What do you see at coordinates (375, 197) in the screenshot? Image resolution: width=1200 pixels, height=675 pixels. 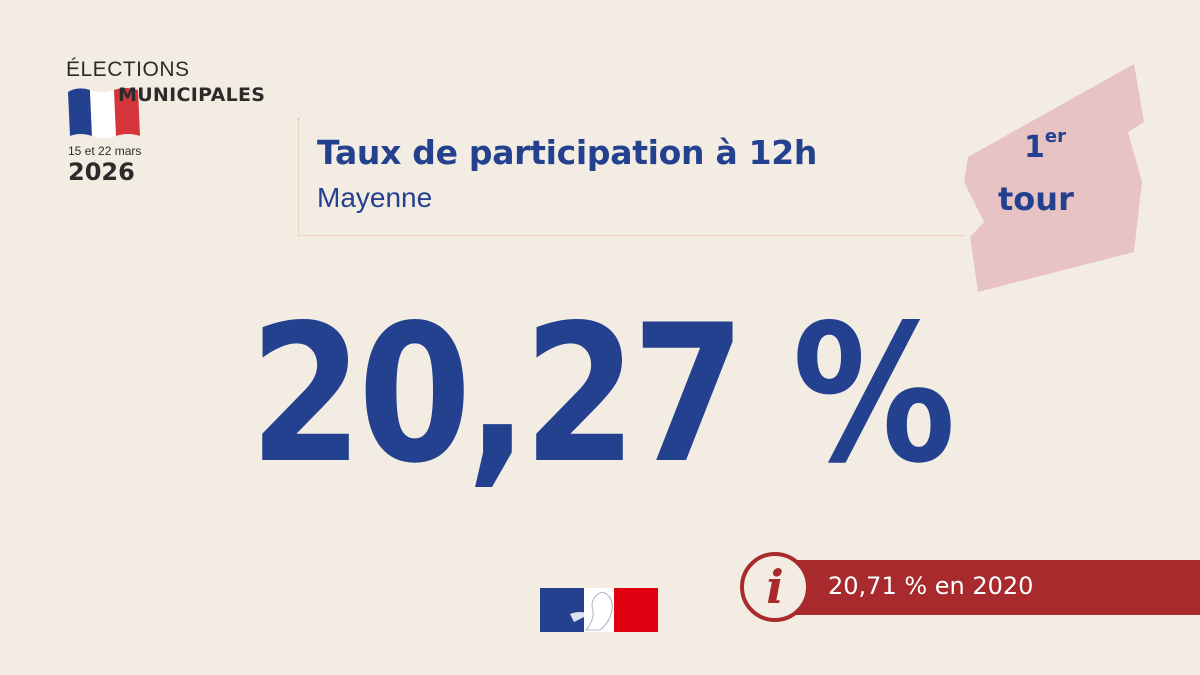 I see `department-name: Mayenne` at bounding box center [375, 197].